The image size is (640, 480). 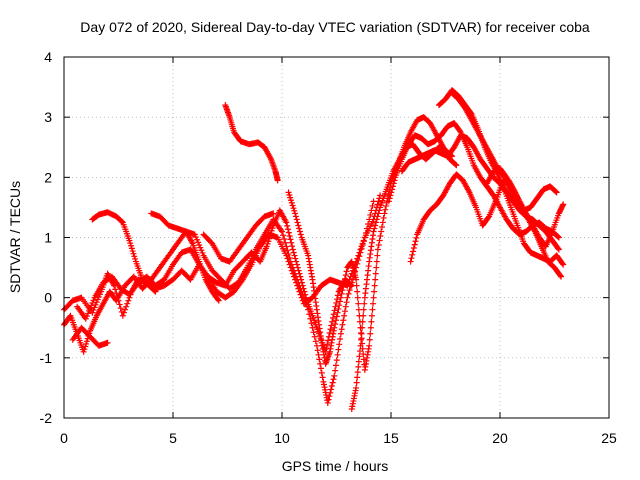 What do you see at coordinates (64, 438) in the screenshot?
I see `x-tick-label: 0` at bounding box center [64, 438].